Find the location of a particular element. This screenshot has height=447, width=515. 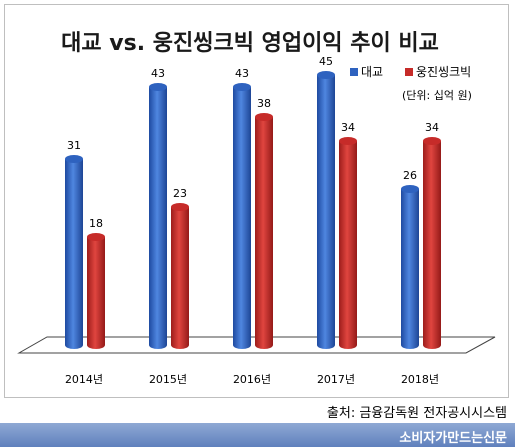

x-tick-label-4: 2017년 is located at coordinates (336, 379).